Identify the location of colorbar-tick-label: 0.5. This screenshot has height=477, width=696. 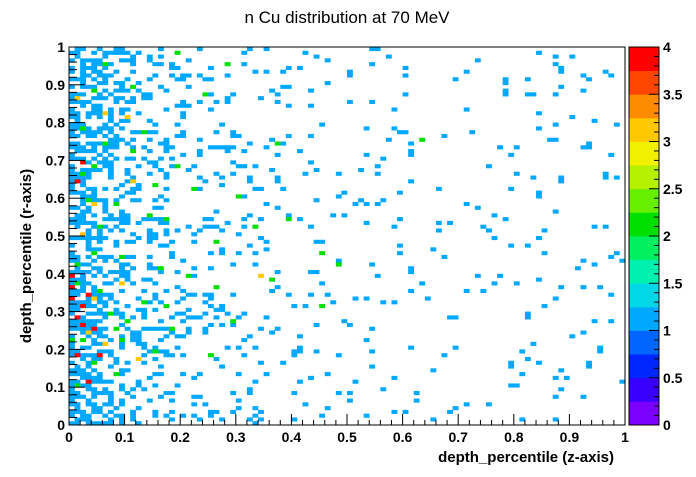
(673, 378).